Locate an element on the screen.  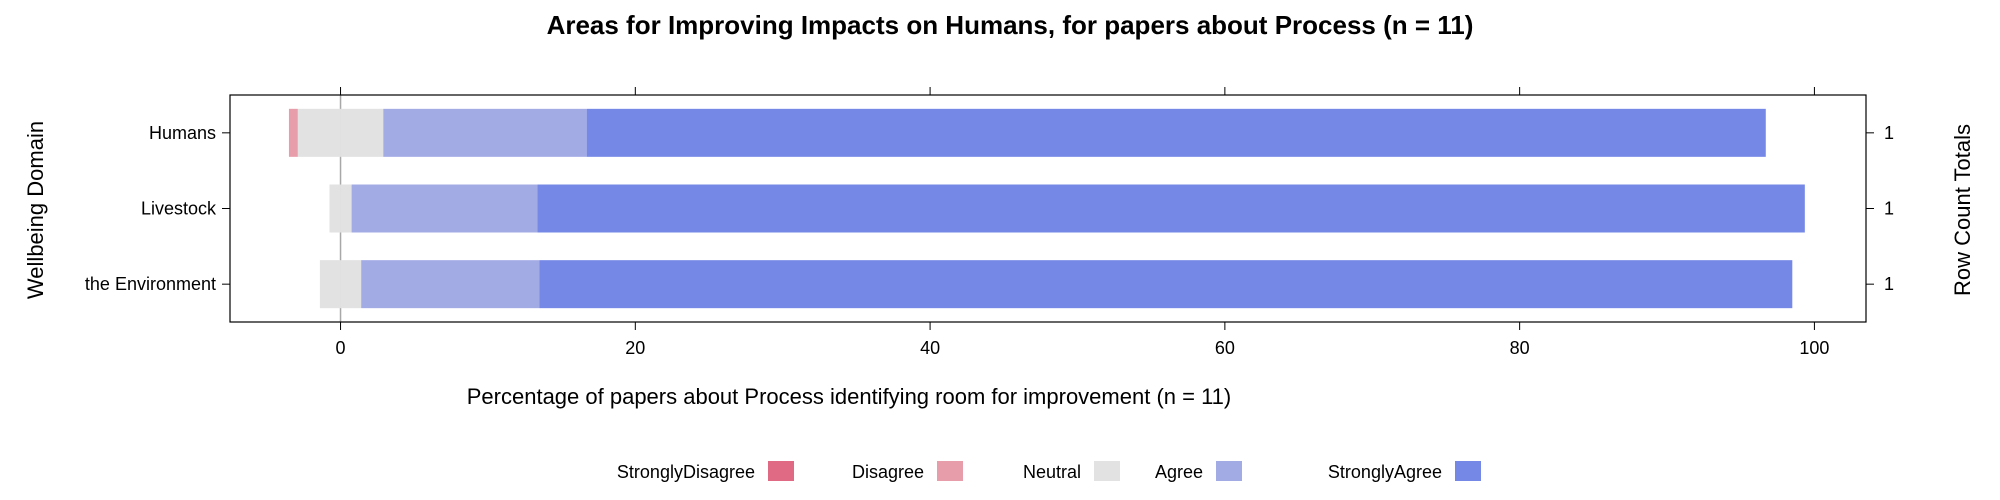
x-tick-label: 40 is located at coordinates (930, 348).